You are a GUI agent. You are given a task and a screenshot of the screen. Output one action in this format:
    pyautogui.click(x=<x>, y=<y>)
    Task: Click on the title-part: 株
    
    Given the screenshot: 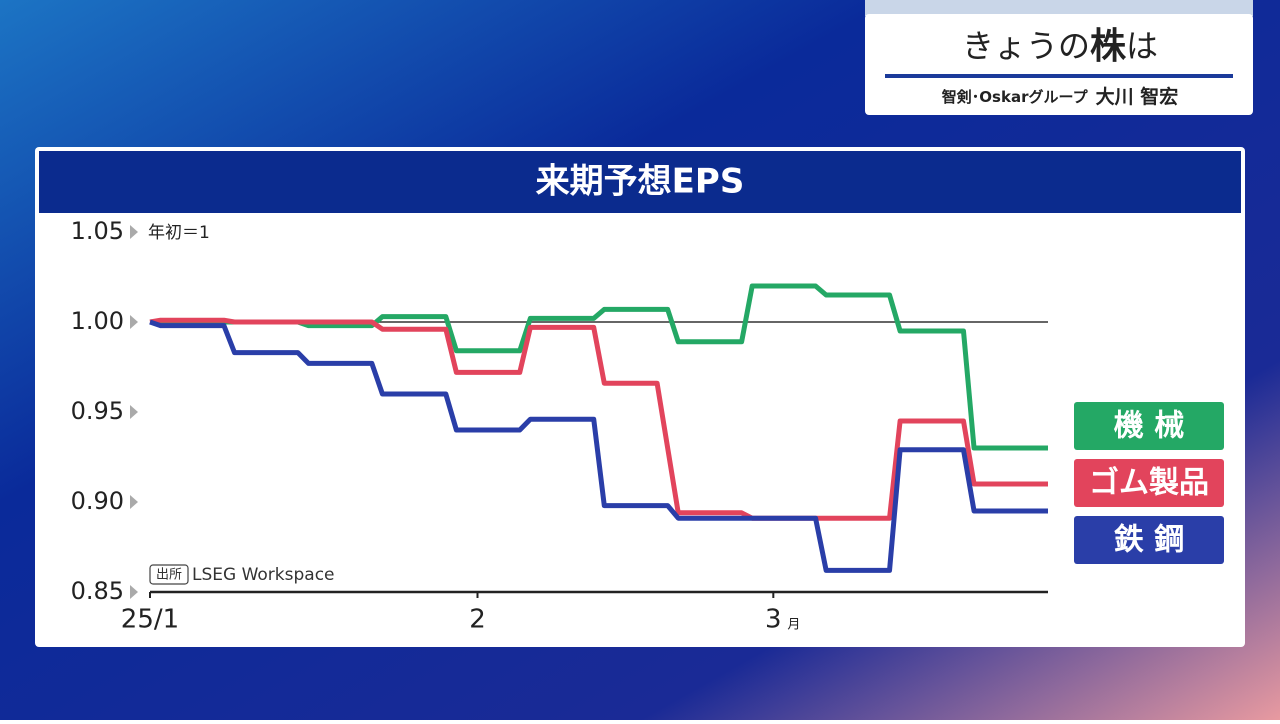 What is the action you would take?
    pyautogui.click(x=1108, y=46)
    